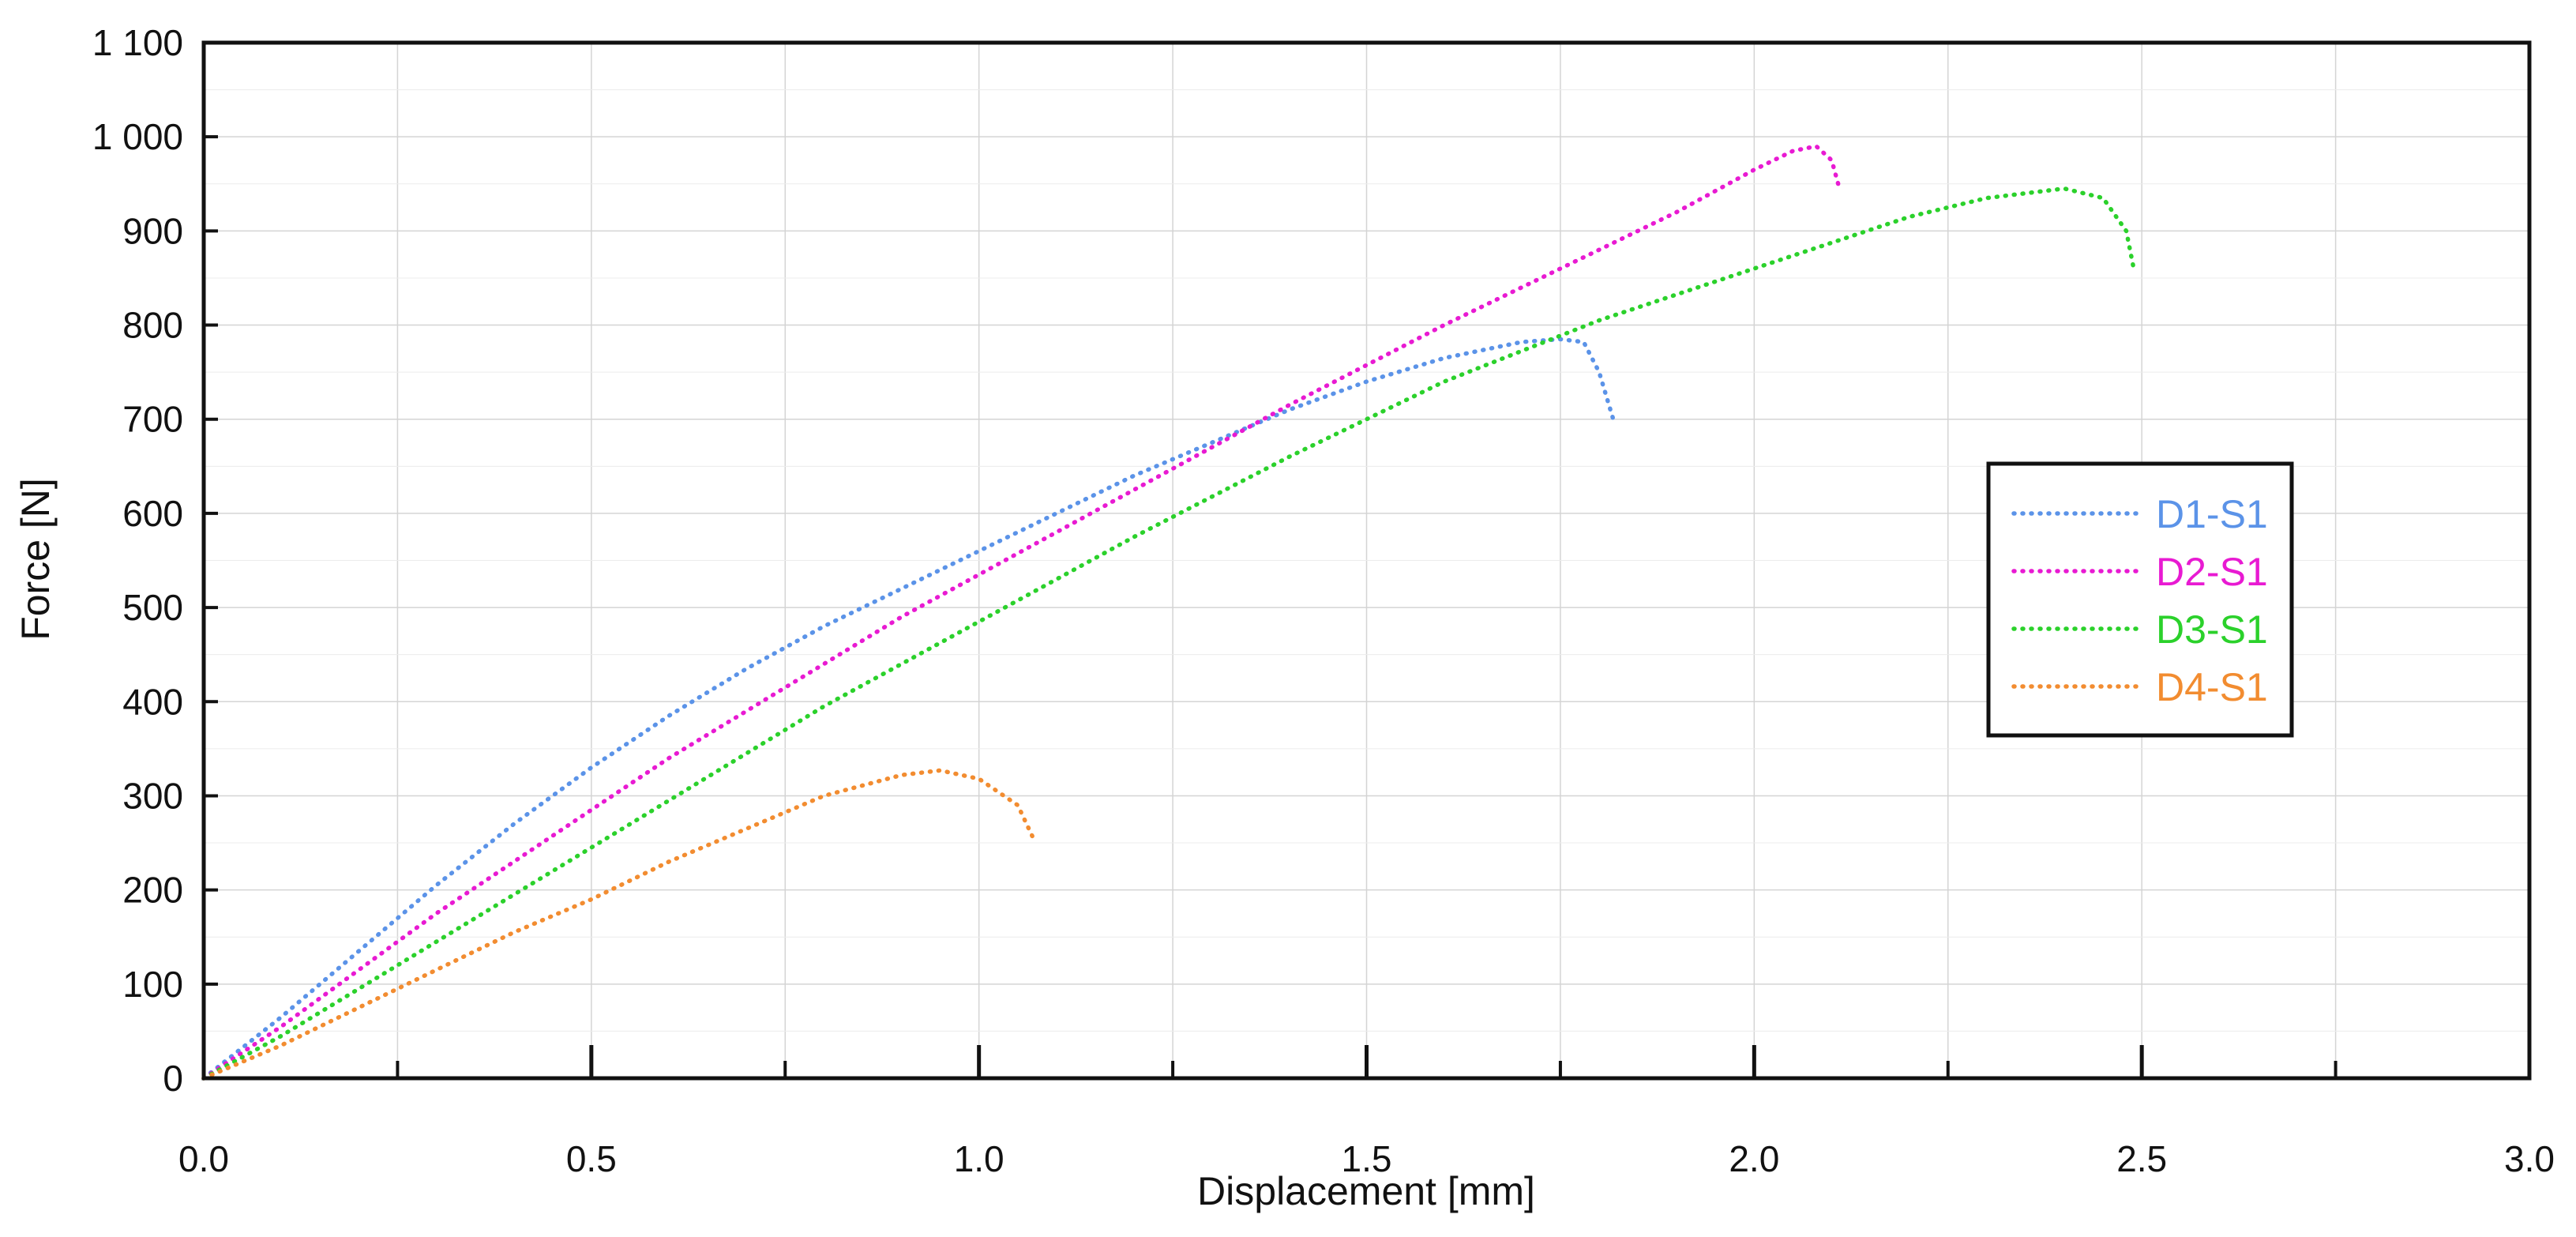  What do you see at coordinates (1754, 1158) in the screenshot?
I see `x-tick-label: 2.0` at bounding box center [1754, 1158].